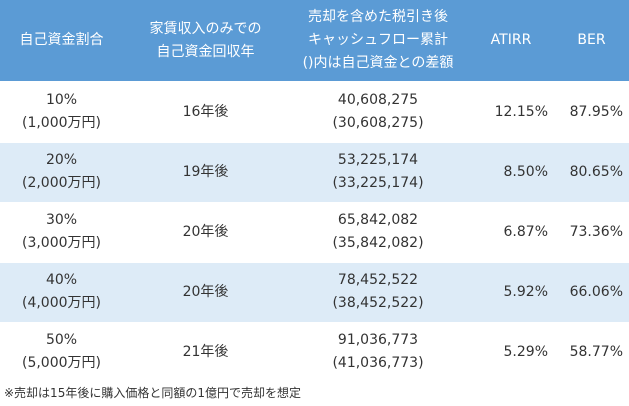  What do you see at coordinates (511, 172) in the screenshot?
I see `cell-atirr: 8.50%` at bounding box center [511, 172].